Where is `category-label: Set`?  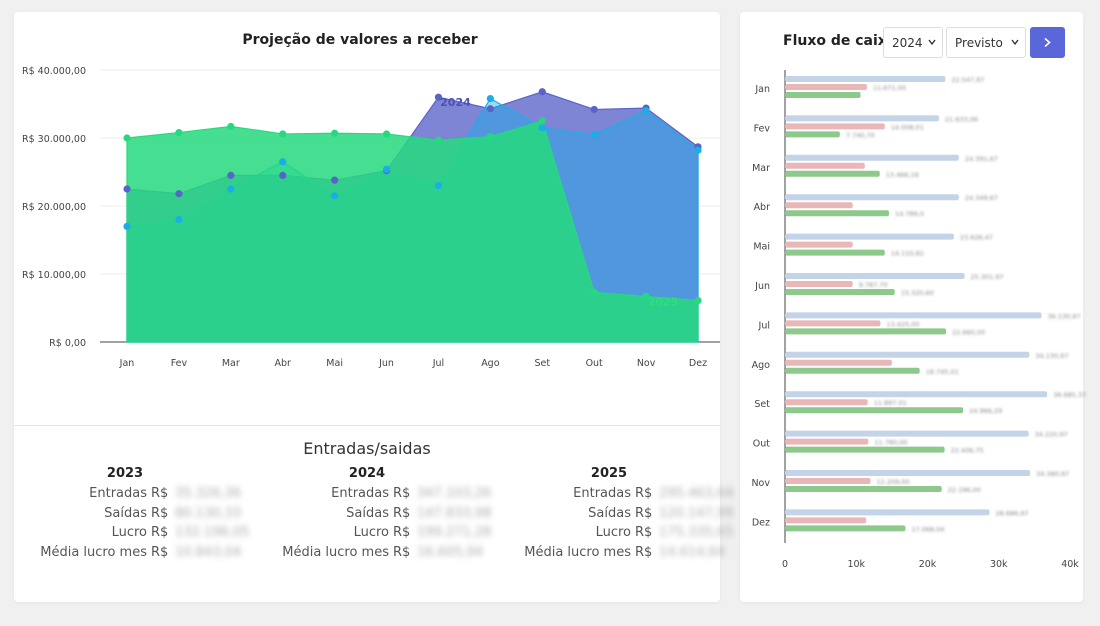
category-label: Set is located at coordinates (762, 404).